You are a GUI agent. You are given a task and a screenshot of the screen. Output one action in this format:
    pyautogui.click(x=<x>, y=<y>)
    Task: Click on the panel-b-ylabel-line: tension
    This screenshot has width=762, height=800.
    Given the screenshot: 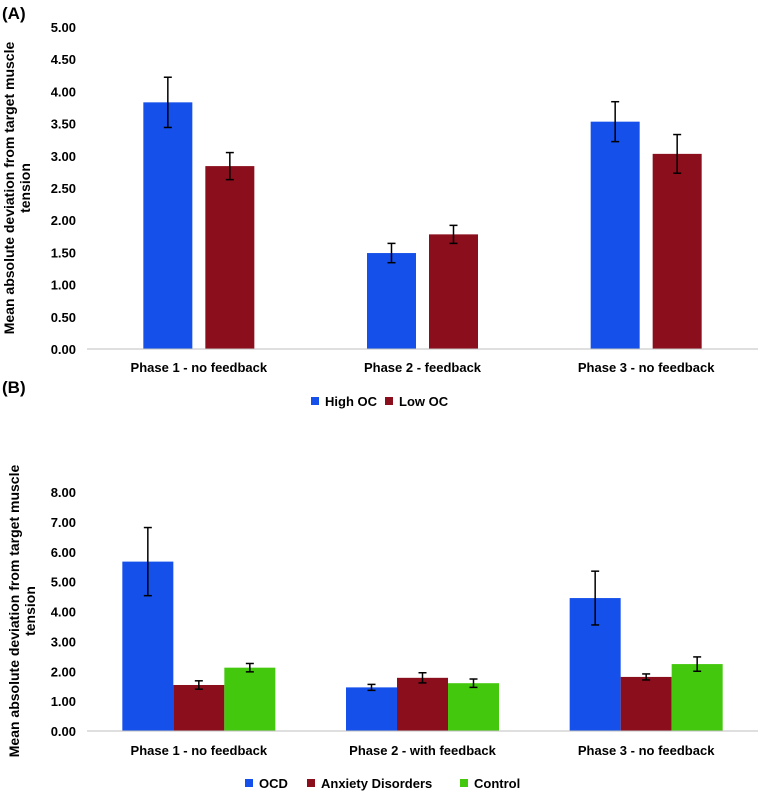 What is the action you would take?
    pyautogui.click(x=30, y=611)
    